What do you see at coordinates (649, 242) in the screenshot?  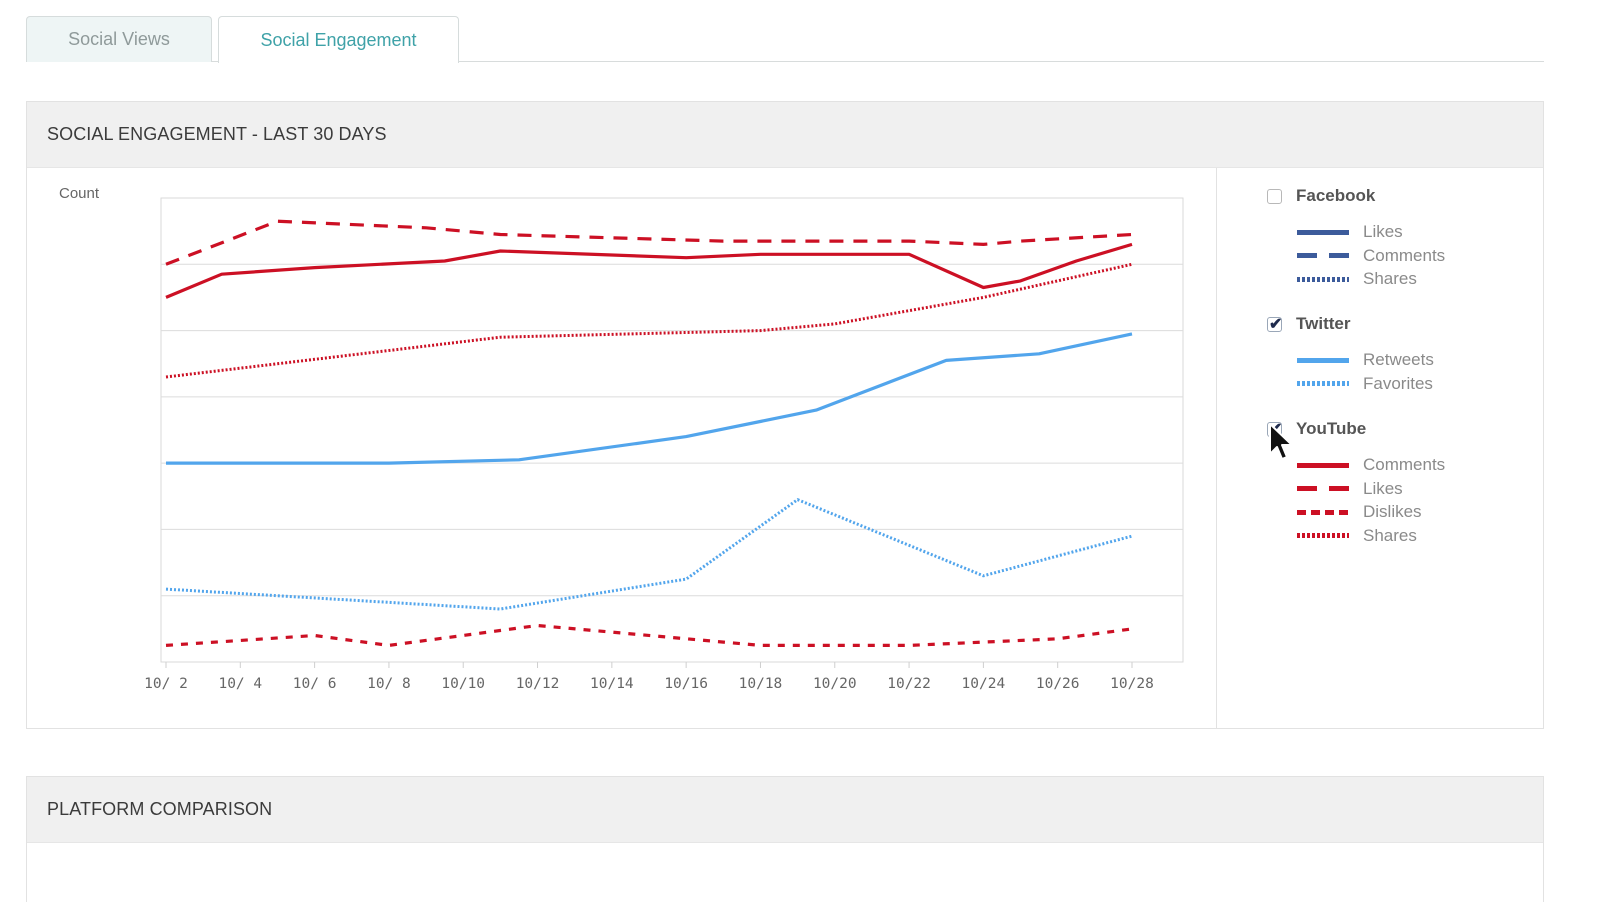 I see `series-youtube-likes` at bounding box center [649, 242].